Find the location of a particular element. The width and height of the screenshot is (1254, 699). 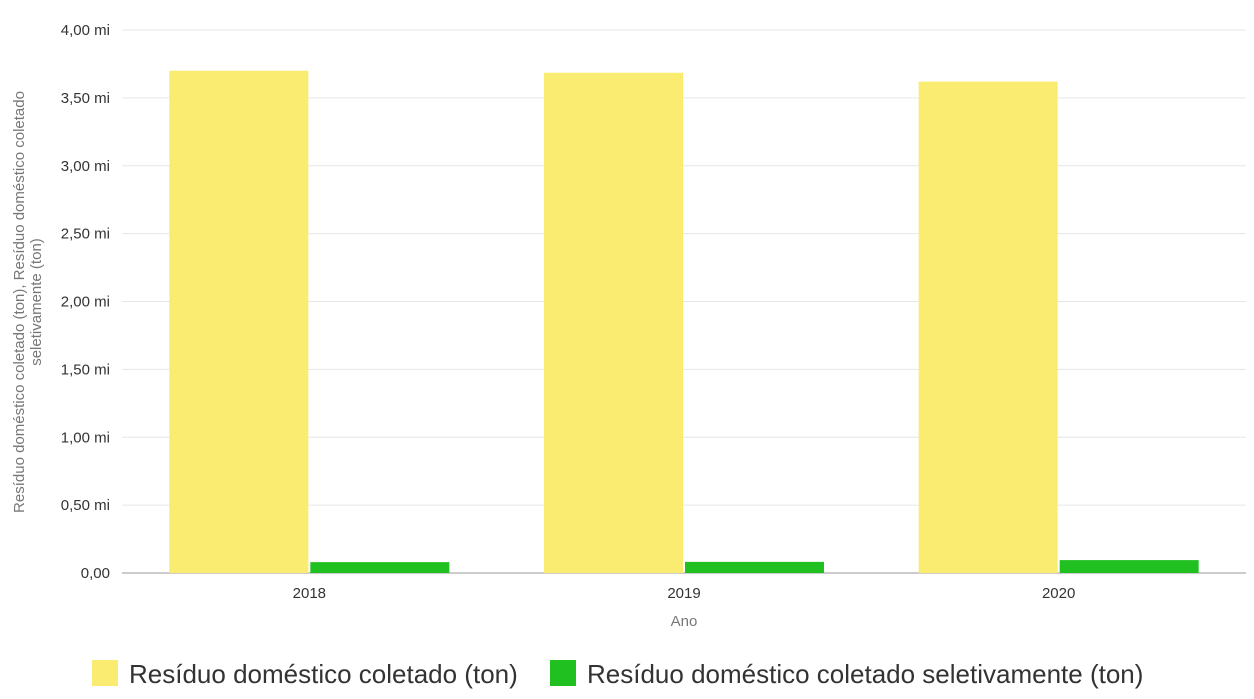

y-tick-label: 3,50 mi is located at coordinates (85, 98).